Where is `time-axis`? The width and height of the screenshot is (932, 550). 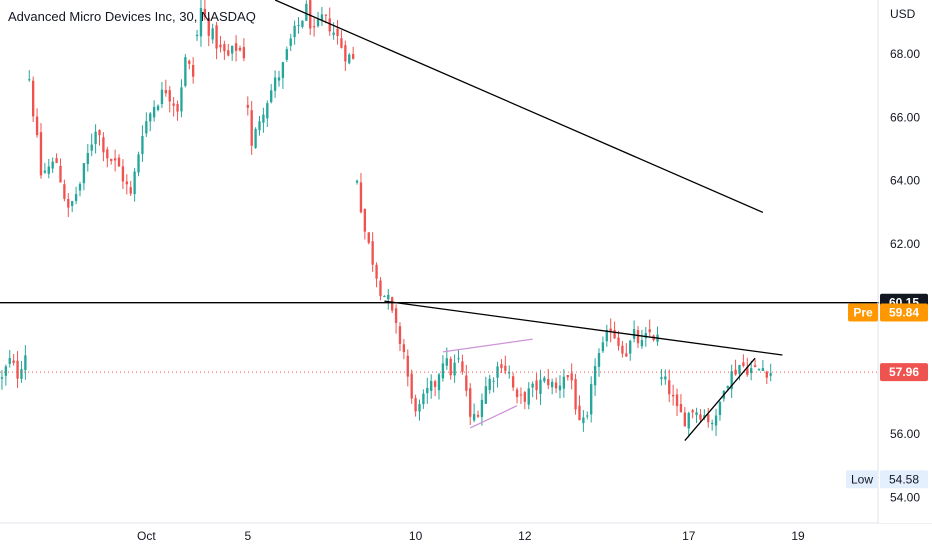
time-axis is located at coordinates (466, 537).